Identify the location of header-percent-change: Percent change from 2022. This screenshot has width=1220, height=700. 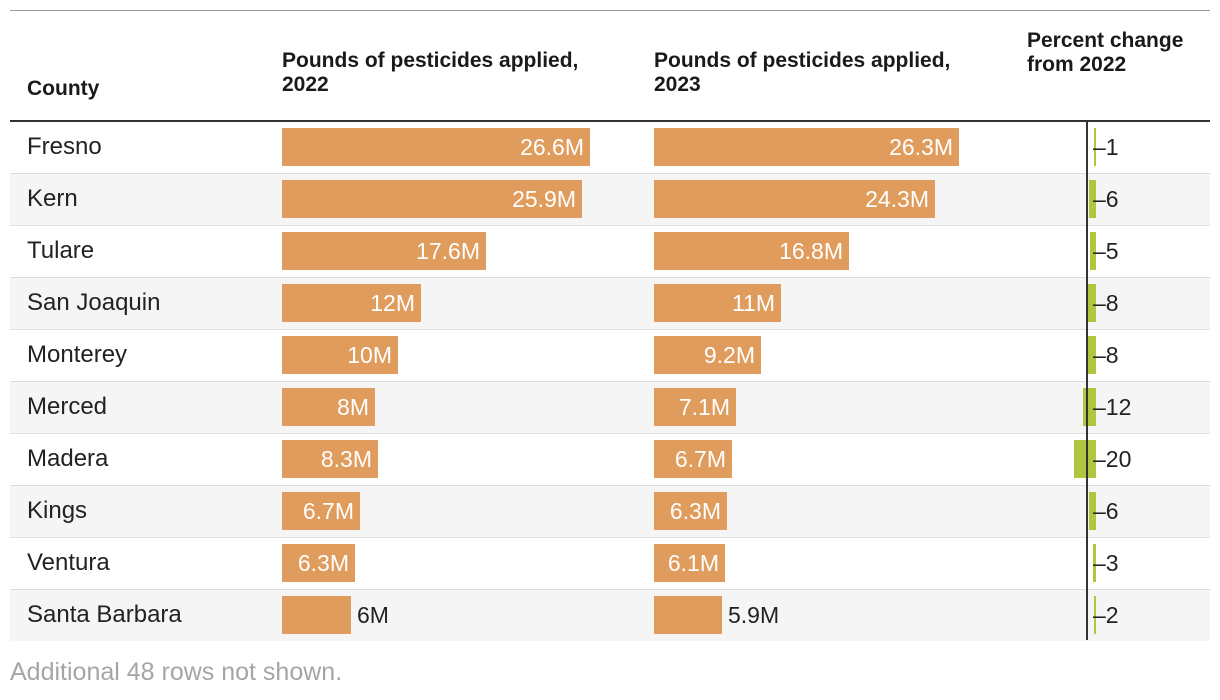
(1105, 52).